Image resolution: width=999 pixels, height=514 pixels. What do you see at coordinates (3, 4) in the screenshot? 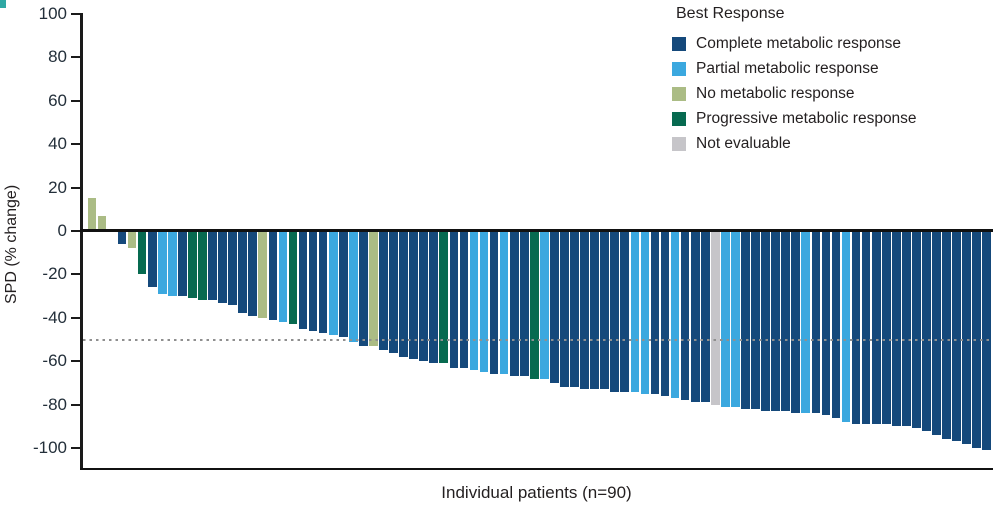
I see `panel-label-fragment` at bounding box center [3, 4].